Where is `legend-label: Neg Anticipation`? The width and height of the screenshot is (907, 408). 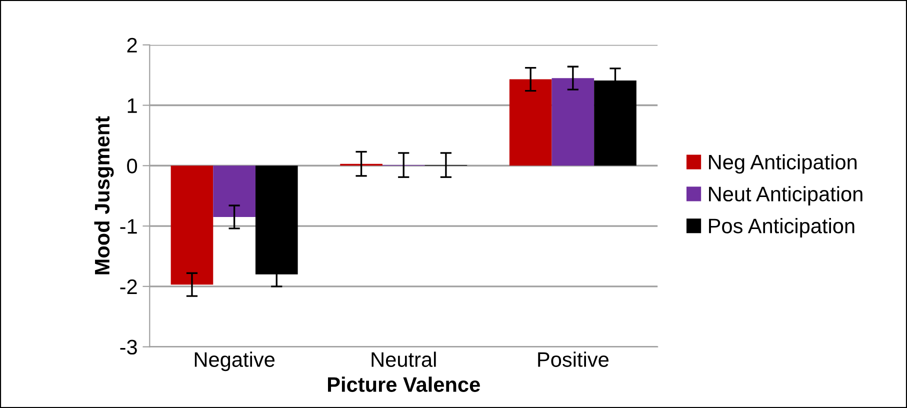
legend-label: Neg Anticipation is located at coordinates (783, 164).